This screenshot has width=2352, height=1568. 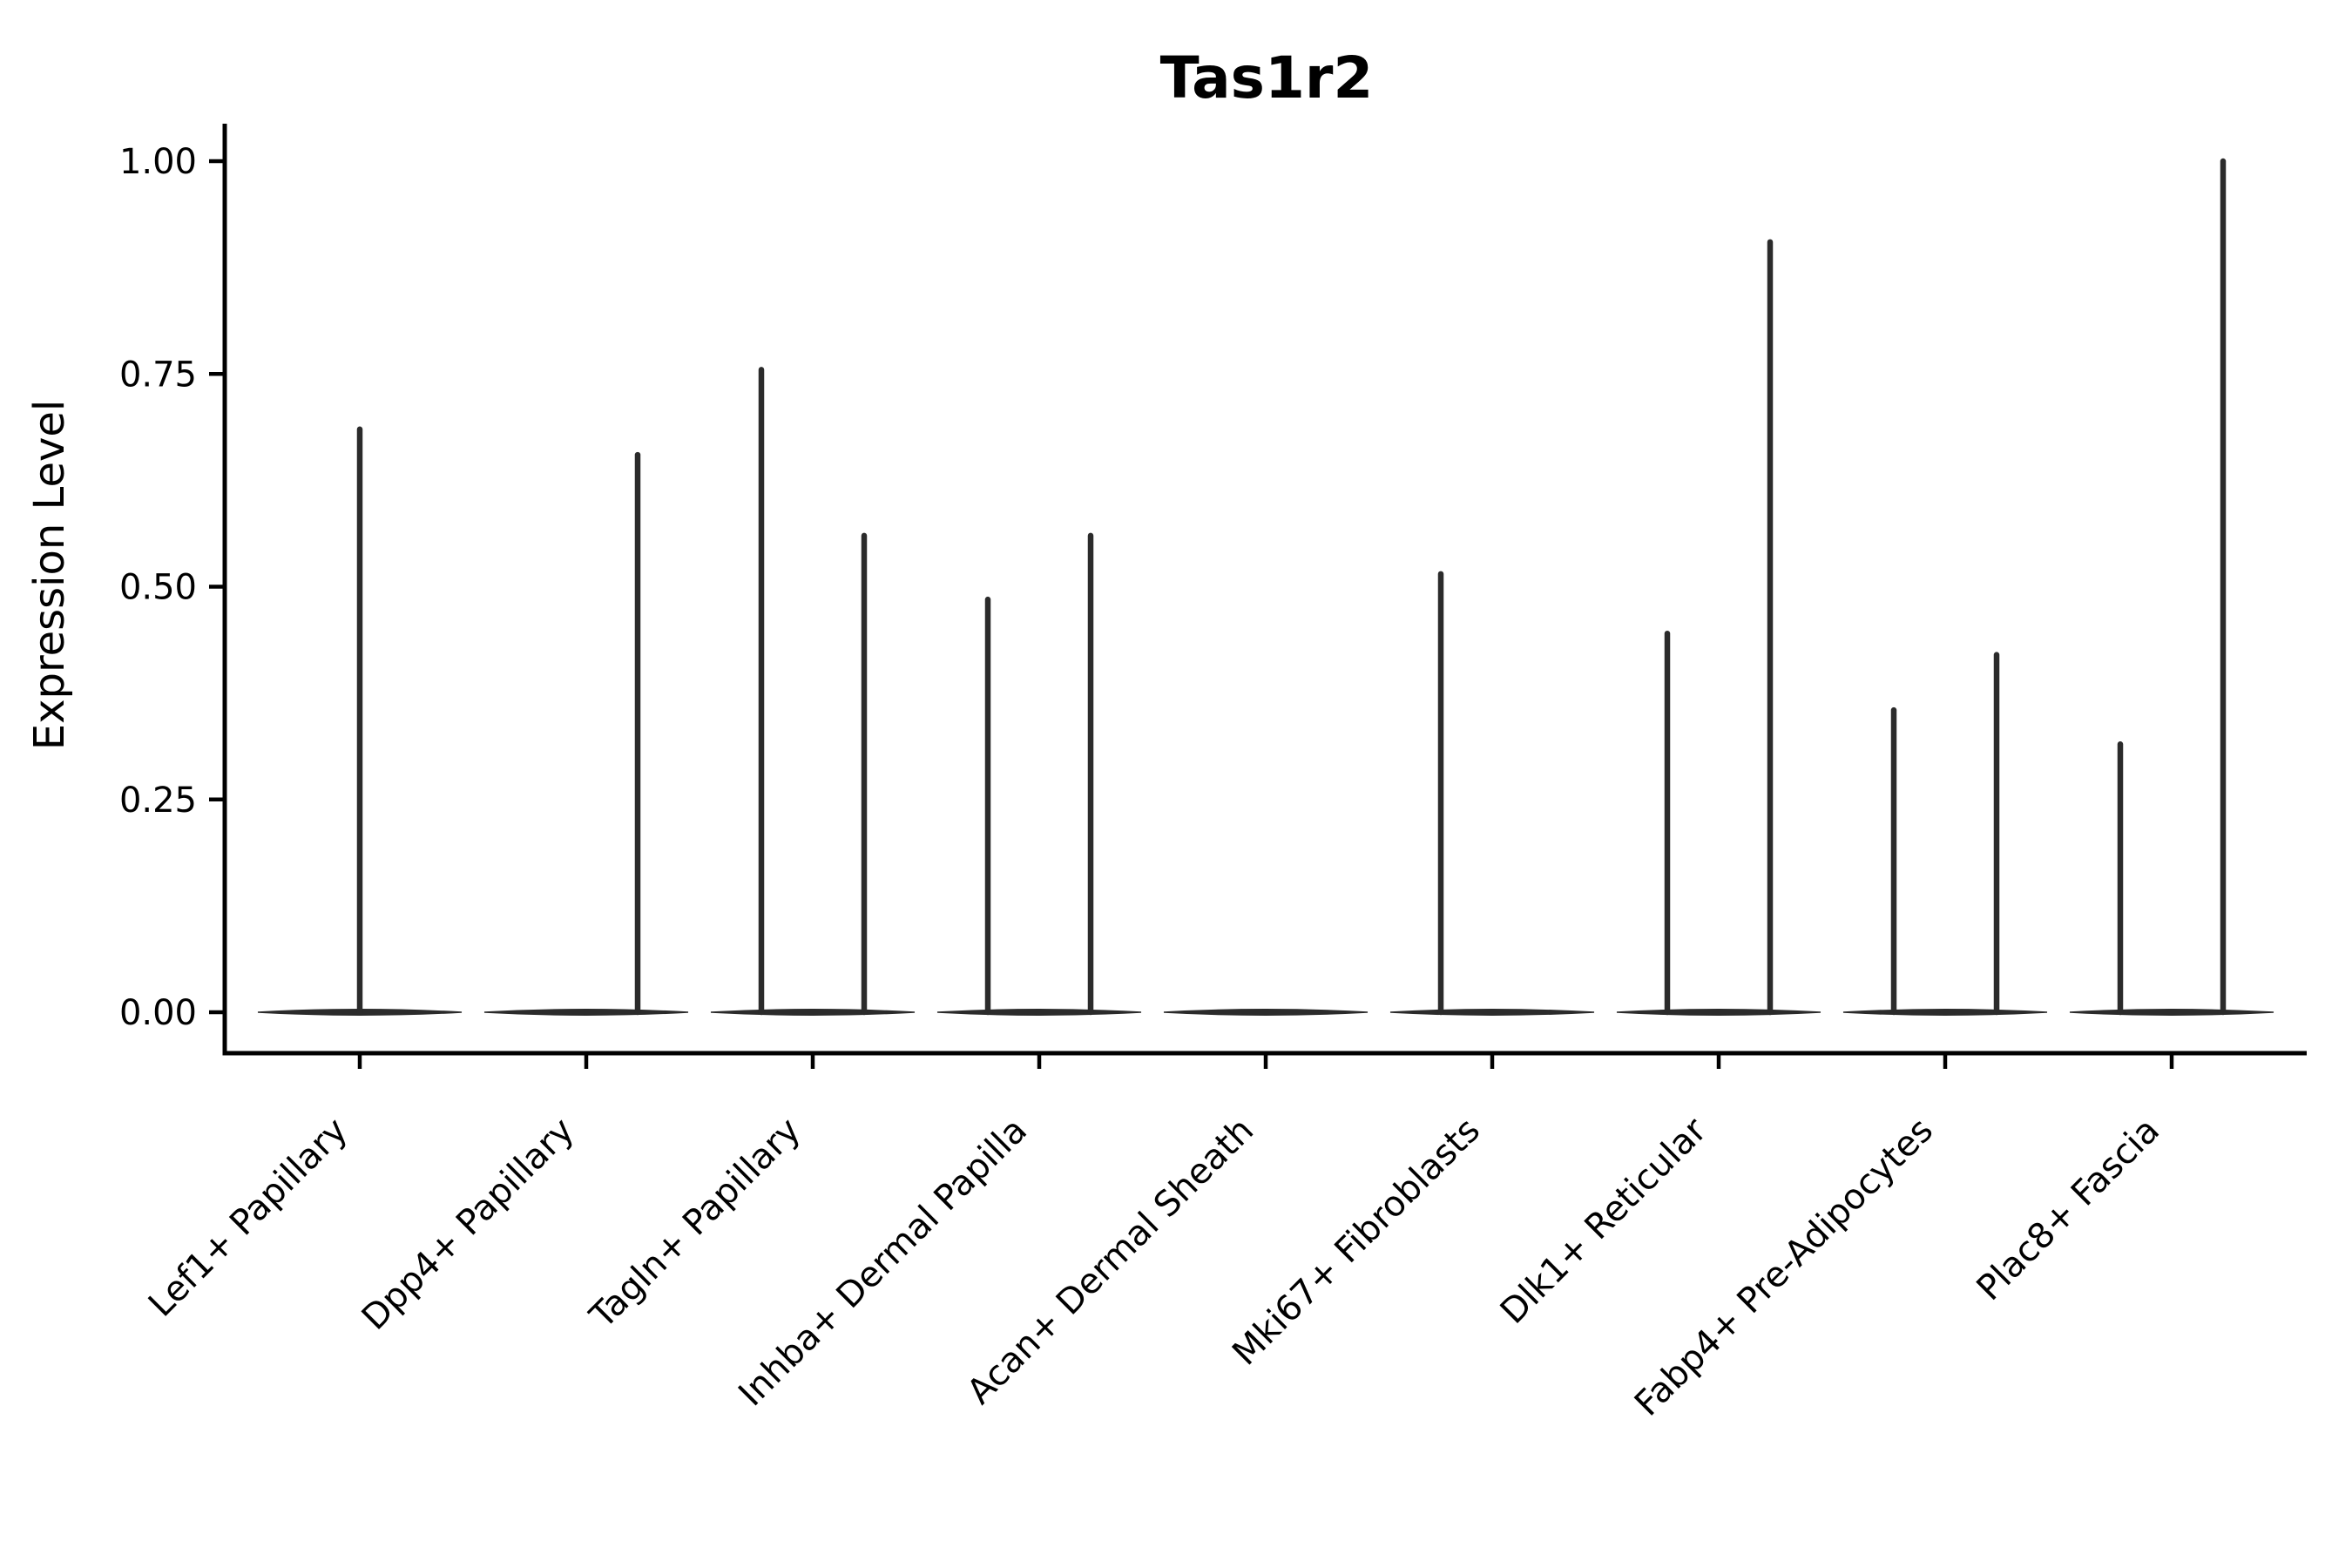 What do you see at coordinates (248, 1218) in the screenshot?
I see `x-tick-label: Lef1+ Papillary` at bounding box center [248, 1218].